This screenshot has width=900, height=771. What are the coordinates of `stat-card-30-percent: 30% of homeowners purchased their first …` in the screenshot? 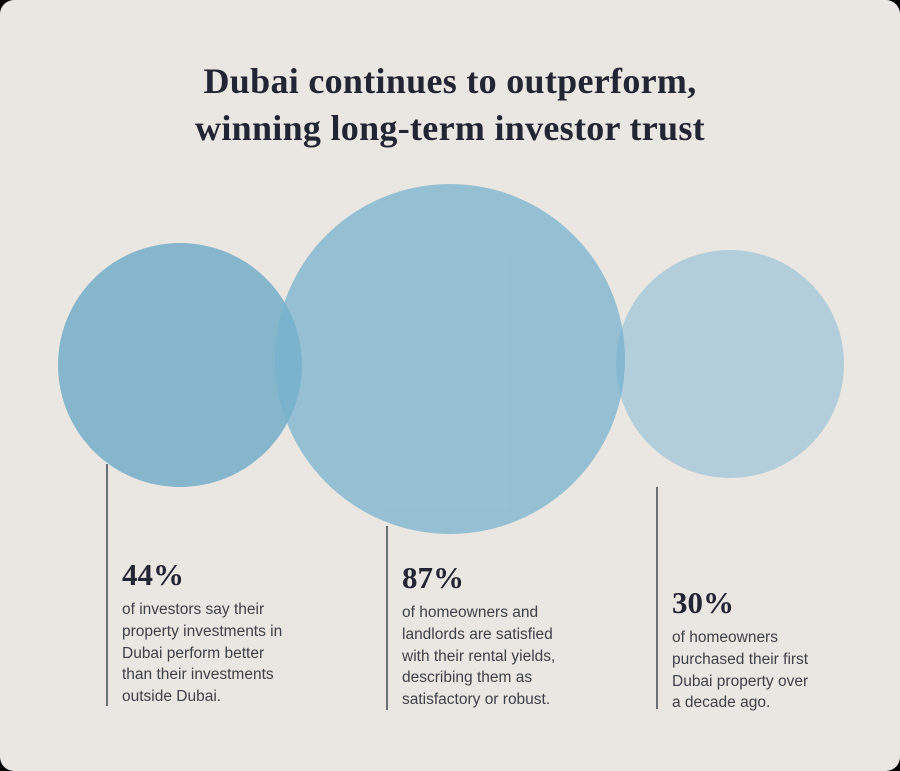 It's located at (759, 650).